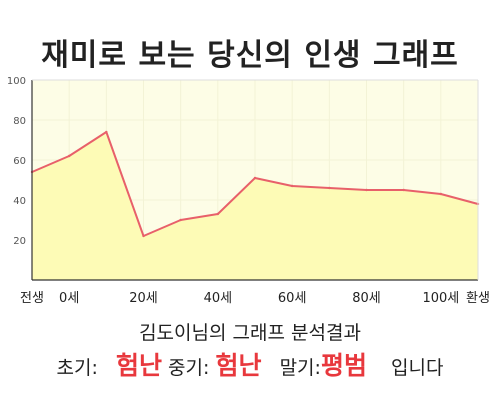 This screenshot has width=500, height=400. Describe the element at coordinates (19, 241) in the screenshot. I see `y-tick-label: 20` at that location.